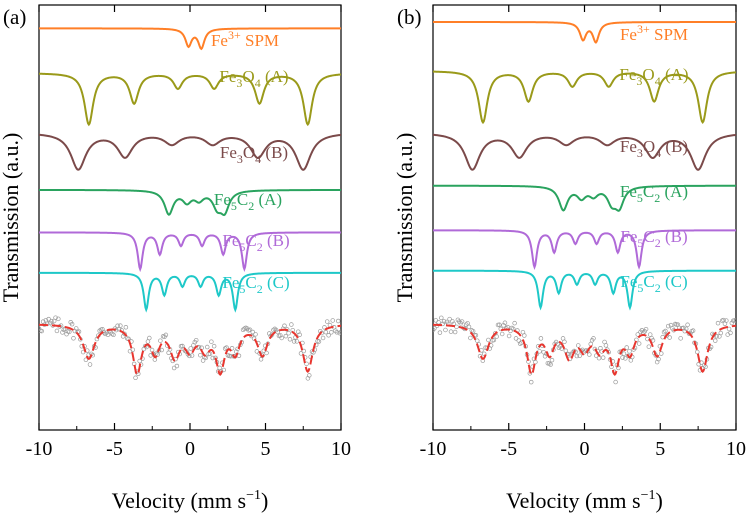 The image size is (751, 525). Describe the element at coordinates (654, 193) in the screenshot. I see `legend-label: Fe5C2 (A)` at that location.